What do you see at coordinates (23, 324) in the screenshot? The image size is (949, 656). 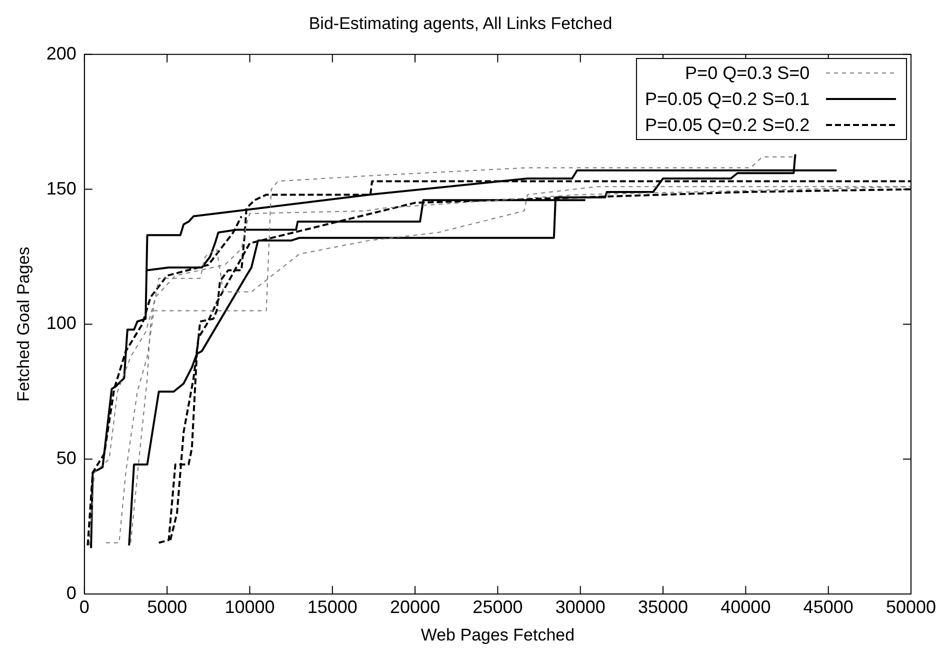 I see `y-axis-title: Fetched Goal Pages` at bounding box center [23, 324].